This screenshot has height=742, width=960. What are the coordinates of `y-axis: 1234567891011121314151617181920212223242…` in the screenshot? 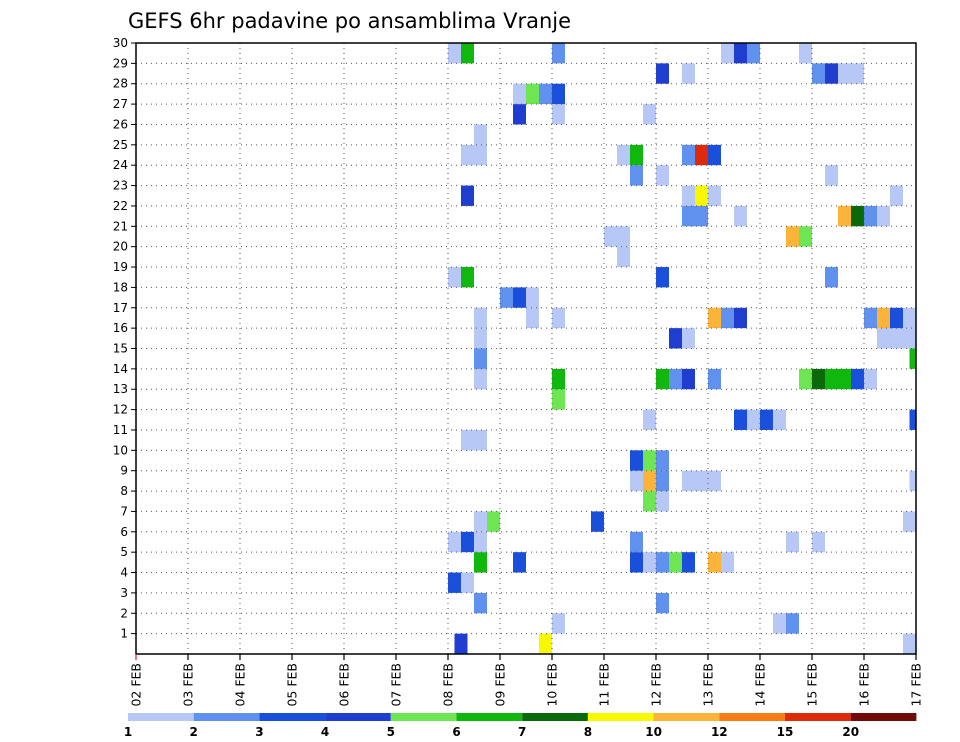 It's located at (124, 338).